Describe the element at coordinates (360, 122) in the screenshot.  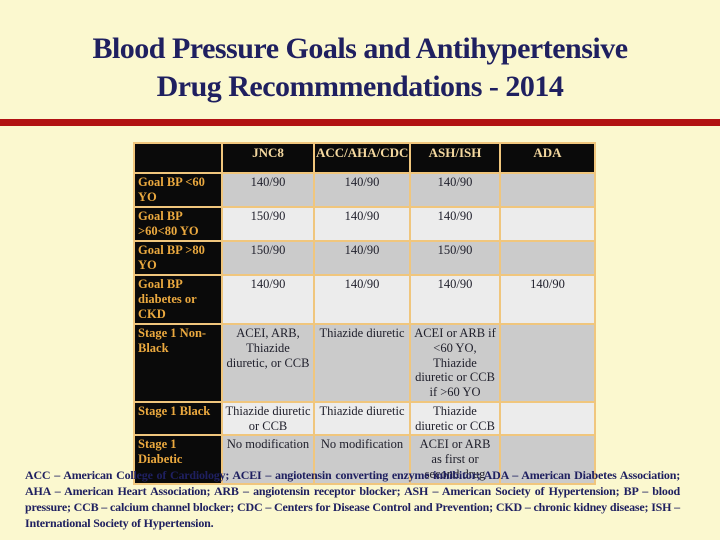
I see `red-divider-line` at that location.